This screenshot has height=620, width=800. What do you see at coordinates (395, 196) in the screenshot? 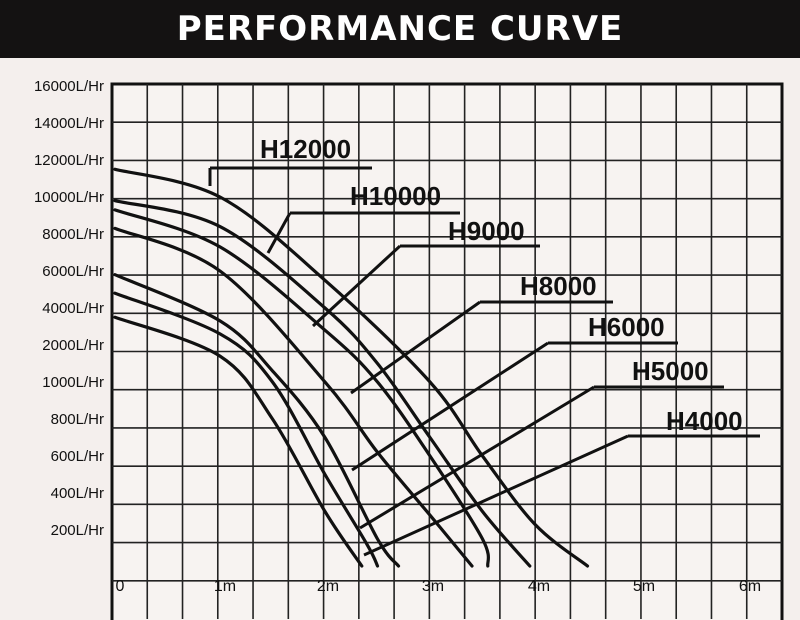
I see `series-label-h10000: H10000` at bounding box center [395, 196].